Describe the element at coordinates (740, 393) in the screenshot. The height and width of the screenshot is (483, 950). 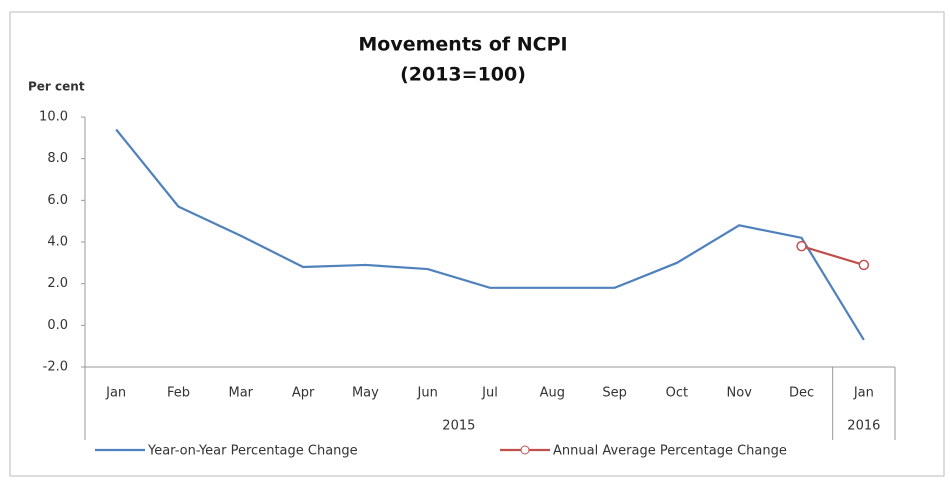
I see `x-tick-label: Nov` at that location.